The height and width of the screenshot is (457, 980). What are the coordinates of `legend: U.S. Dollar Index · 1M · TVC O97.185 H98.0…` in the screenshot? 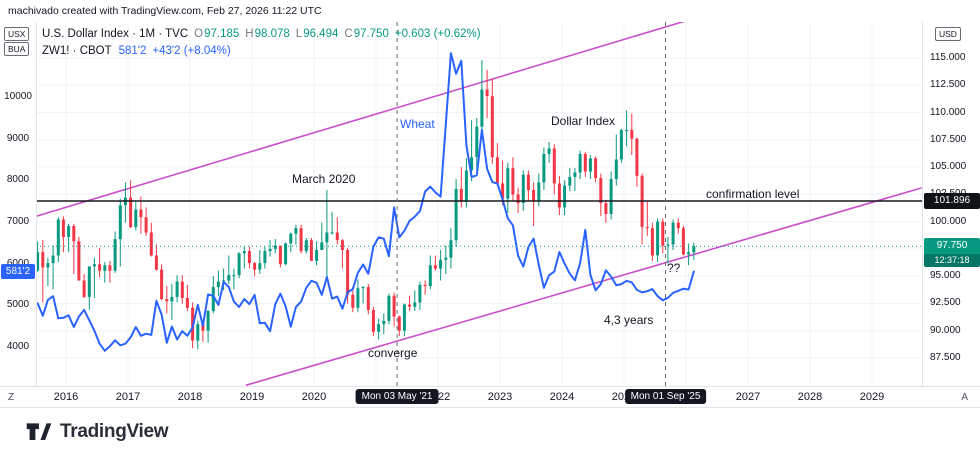 It's located at (261, 43).